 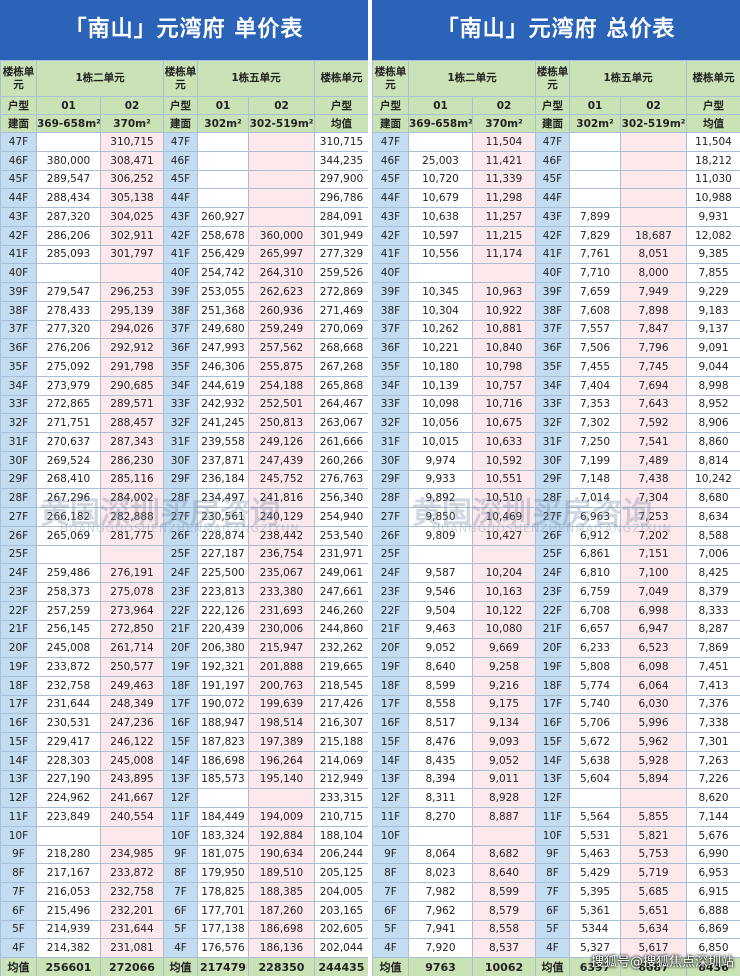 What do you see at coordinates (223, 498) in the screenshot?
I see `price-cell: 234,497` at bounding box center [223, 498].